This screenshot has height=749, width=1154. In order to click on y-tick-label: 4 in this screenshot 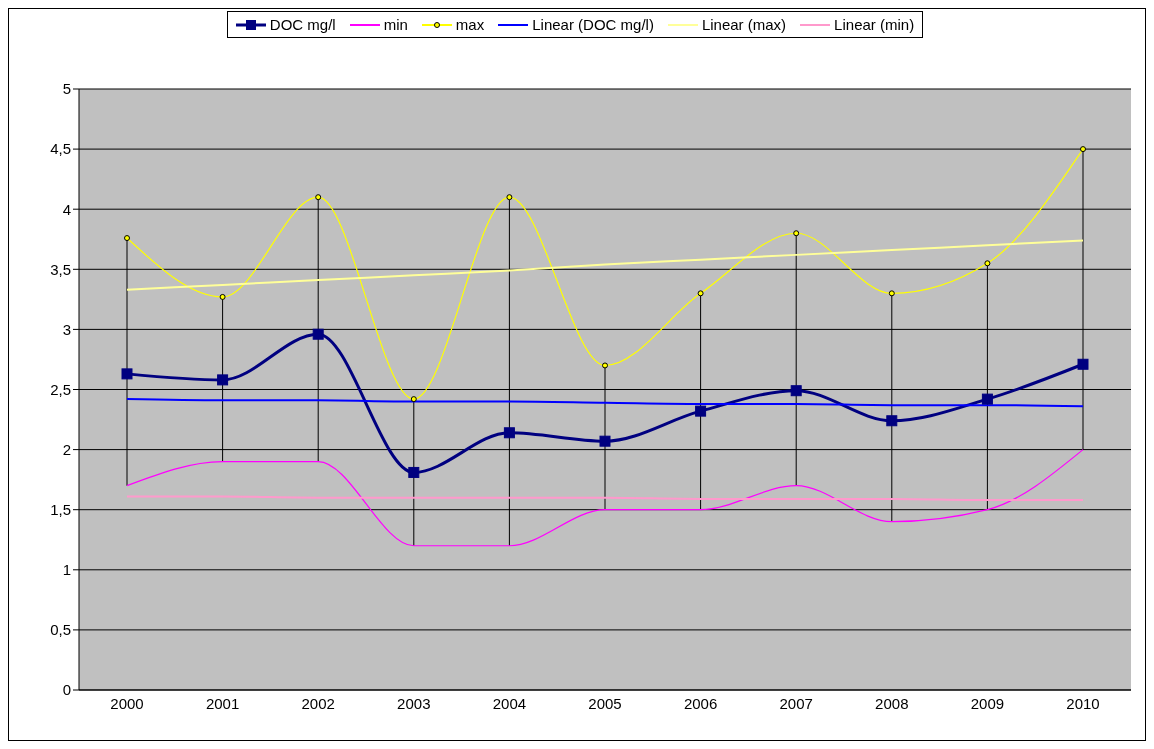, I will do `click(66, 209)`.